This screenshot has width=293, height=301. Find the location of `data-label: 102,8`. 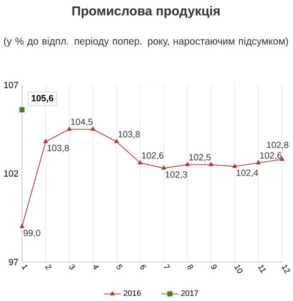

data-label: 102,8 is located at coordinates (277, 146).